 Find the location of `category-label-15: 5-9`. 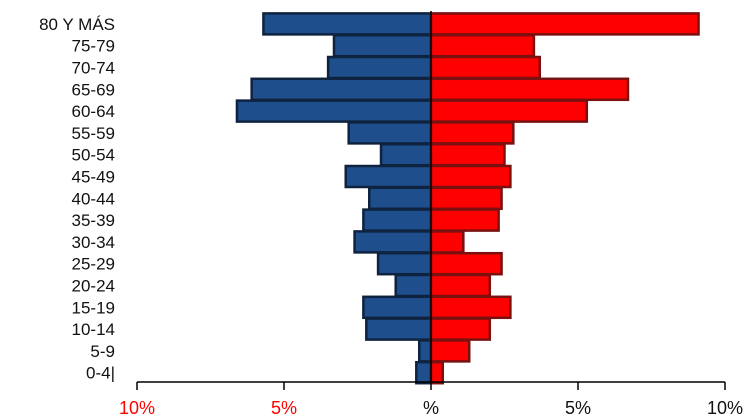

category-label-15: 5-9 is located at coordinates (102, 351).